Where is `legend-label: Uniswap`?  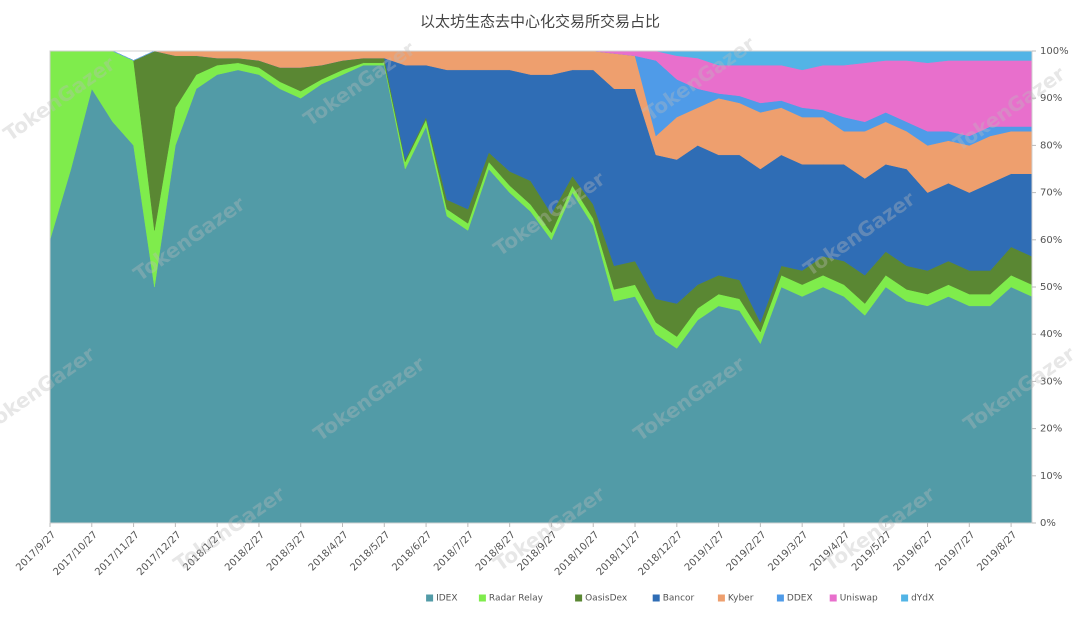 legend-label: Uniswap is located at coordinates (859, 599).